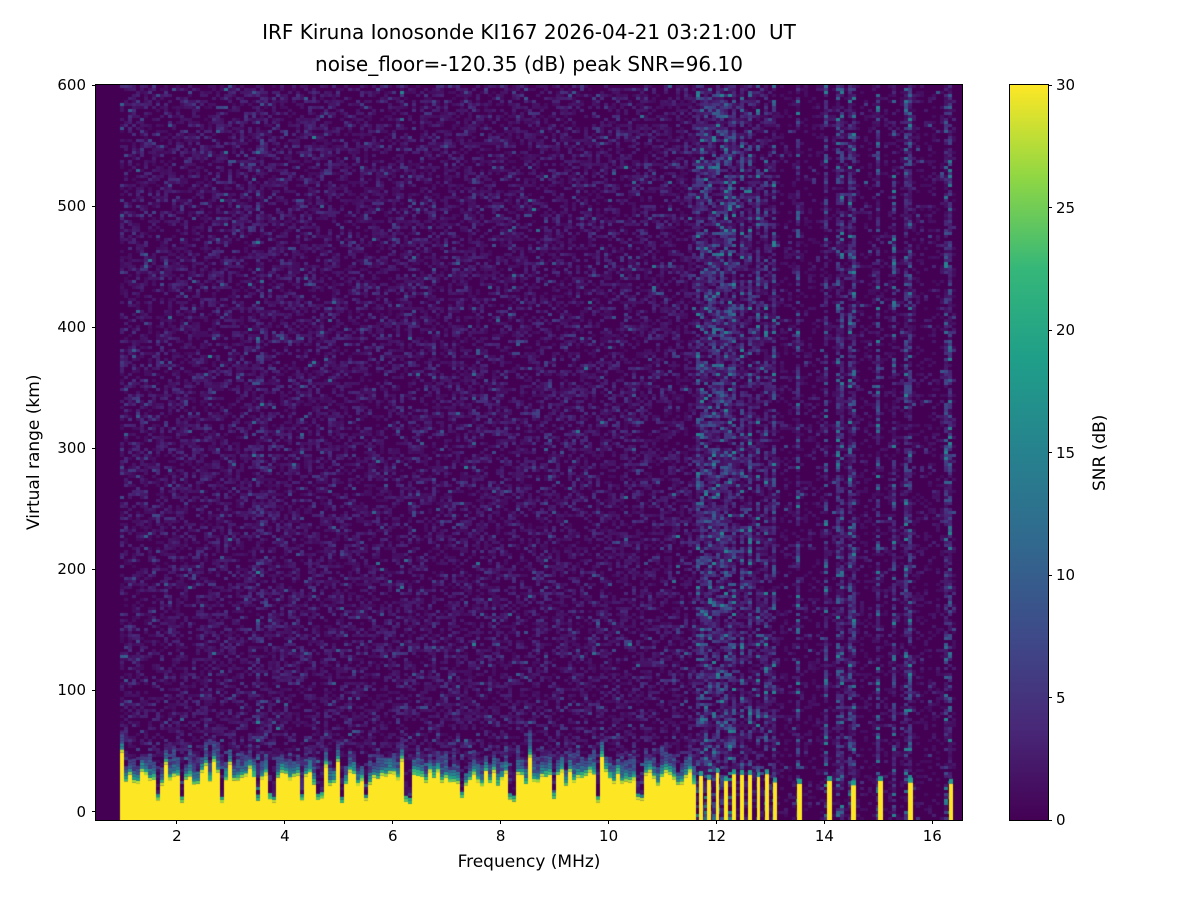  I want to click on figure-subtitle: noise_floor=-120.35 (dB) peak SNR=96.10, so click(529, 64).